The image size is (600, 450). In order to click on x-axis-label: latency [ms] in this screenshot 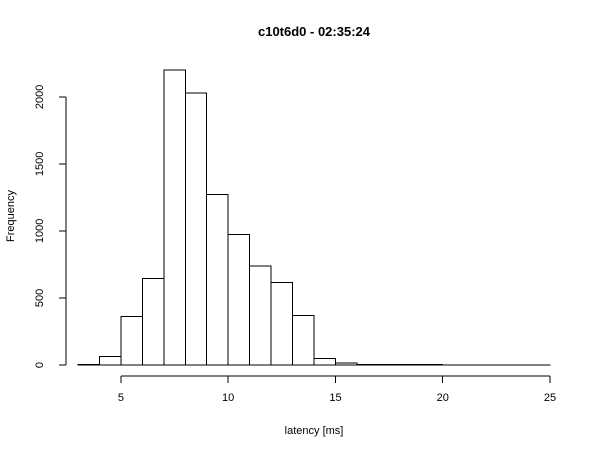, I will do `click(314, 431)`.